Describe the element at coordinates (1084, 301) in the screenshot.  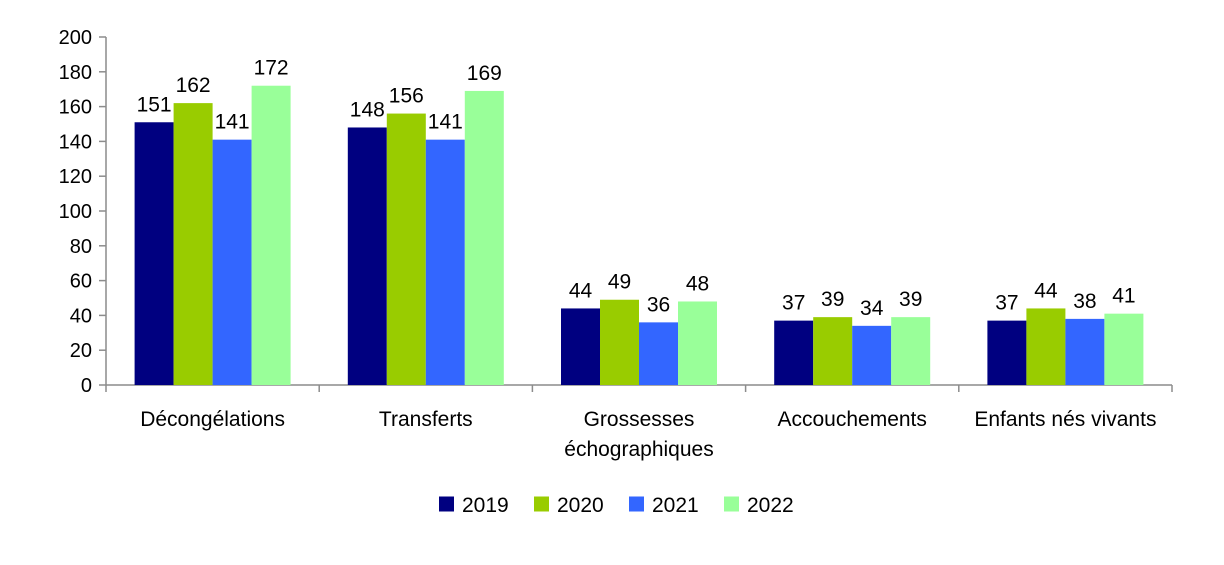
I see `data-label-2021-4: 38` at that location.